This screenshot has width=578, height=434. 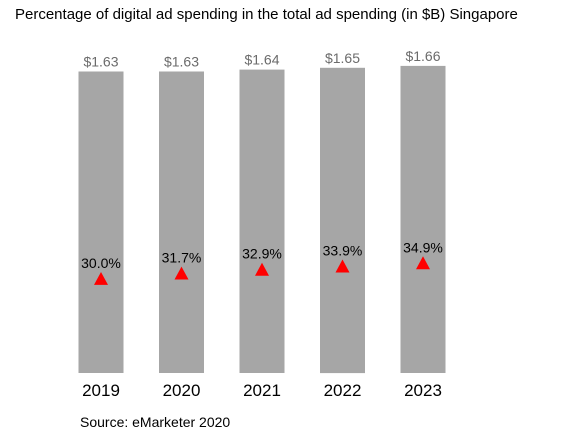 I want to click on bar-value-label: $1.65, so click(x=342, y=58).